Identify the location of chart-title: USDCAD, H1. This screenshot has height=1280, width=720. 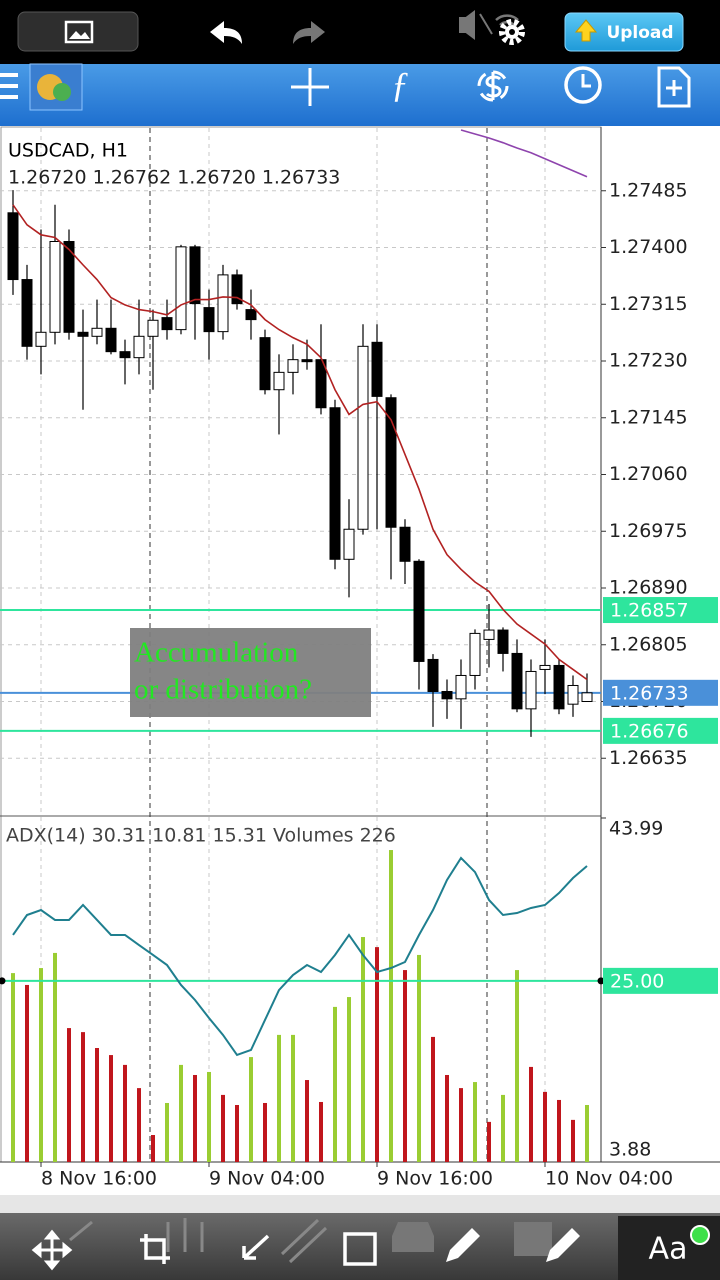
(68, 151).